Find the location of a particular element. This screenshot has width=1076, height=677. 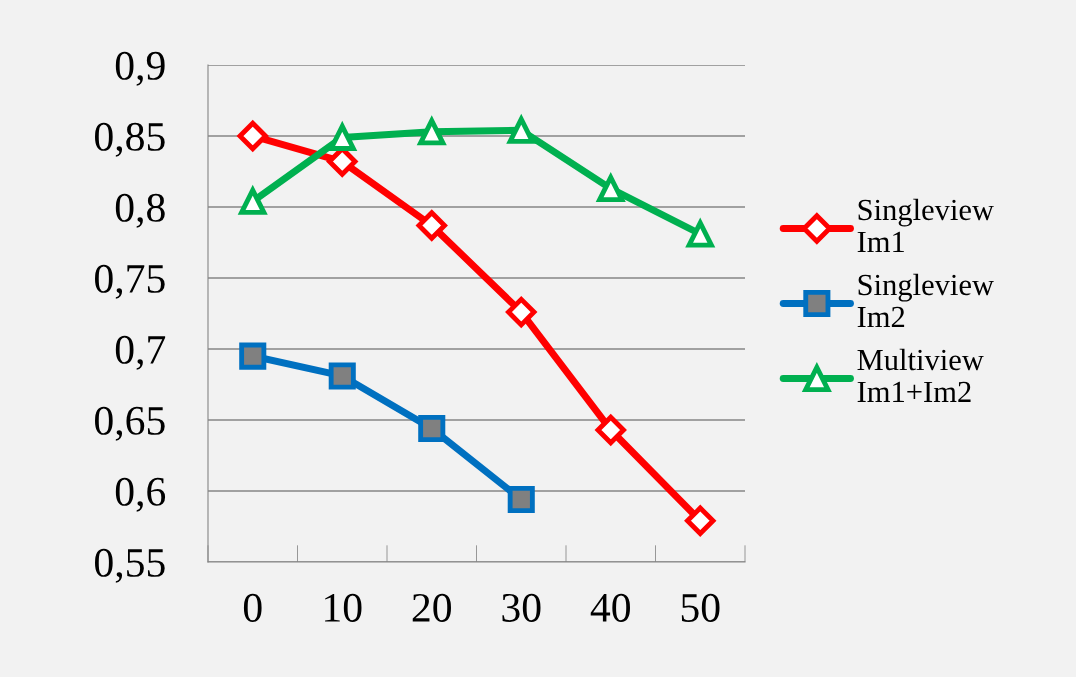

legend-label: Singleview Im1 is located at coordinates (925, 225).